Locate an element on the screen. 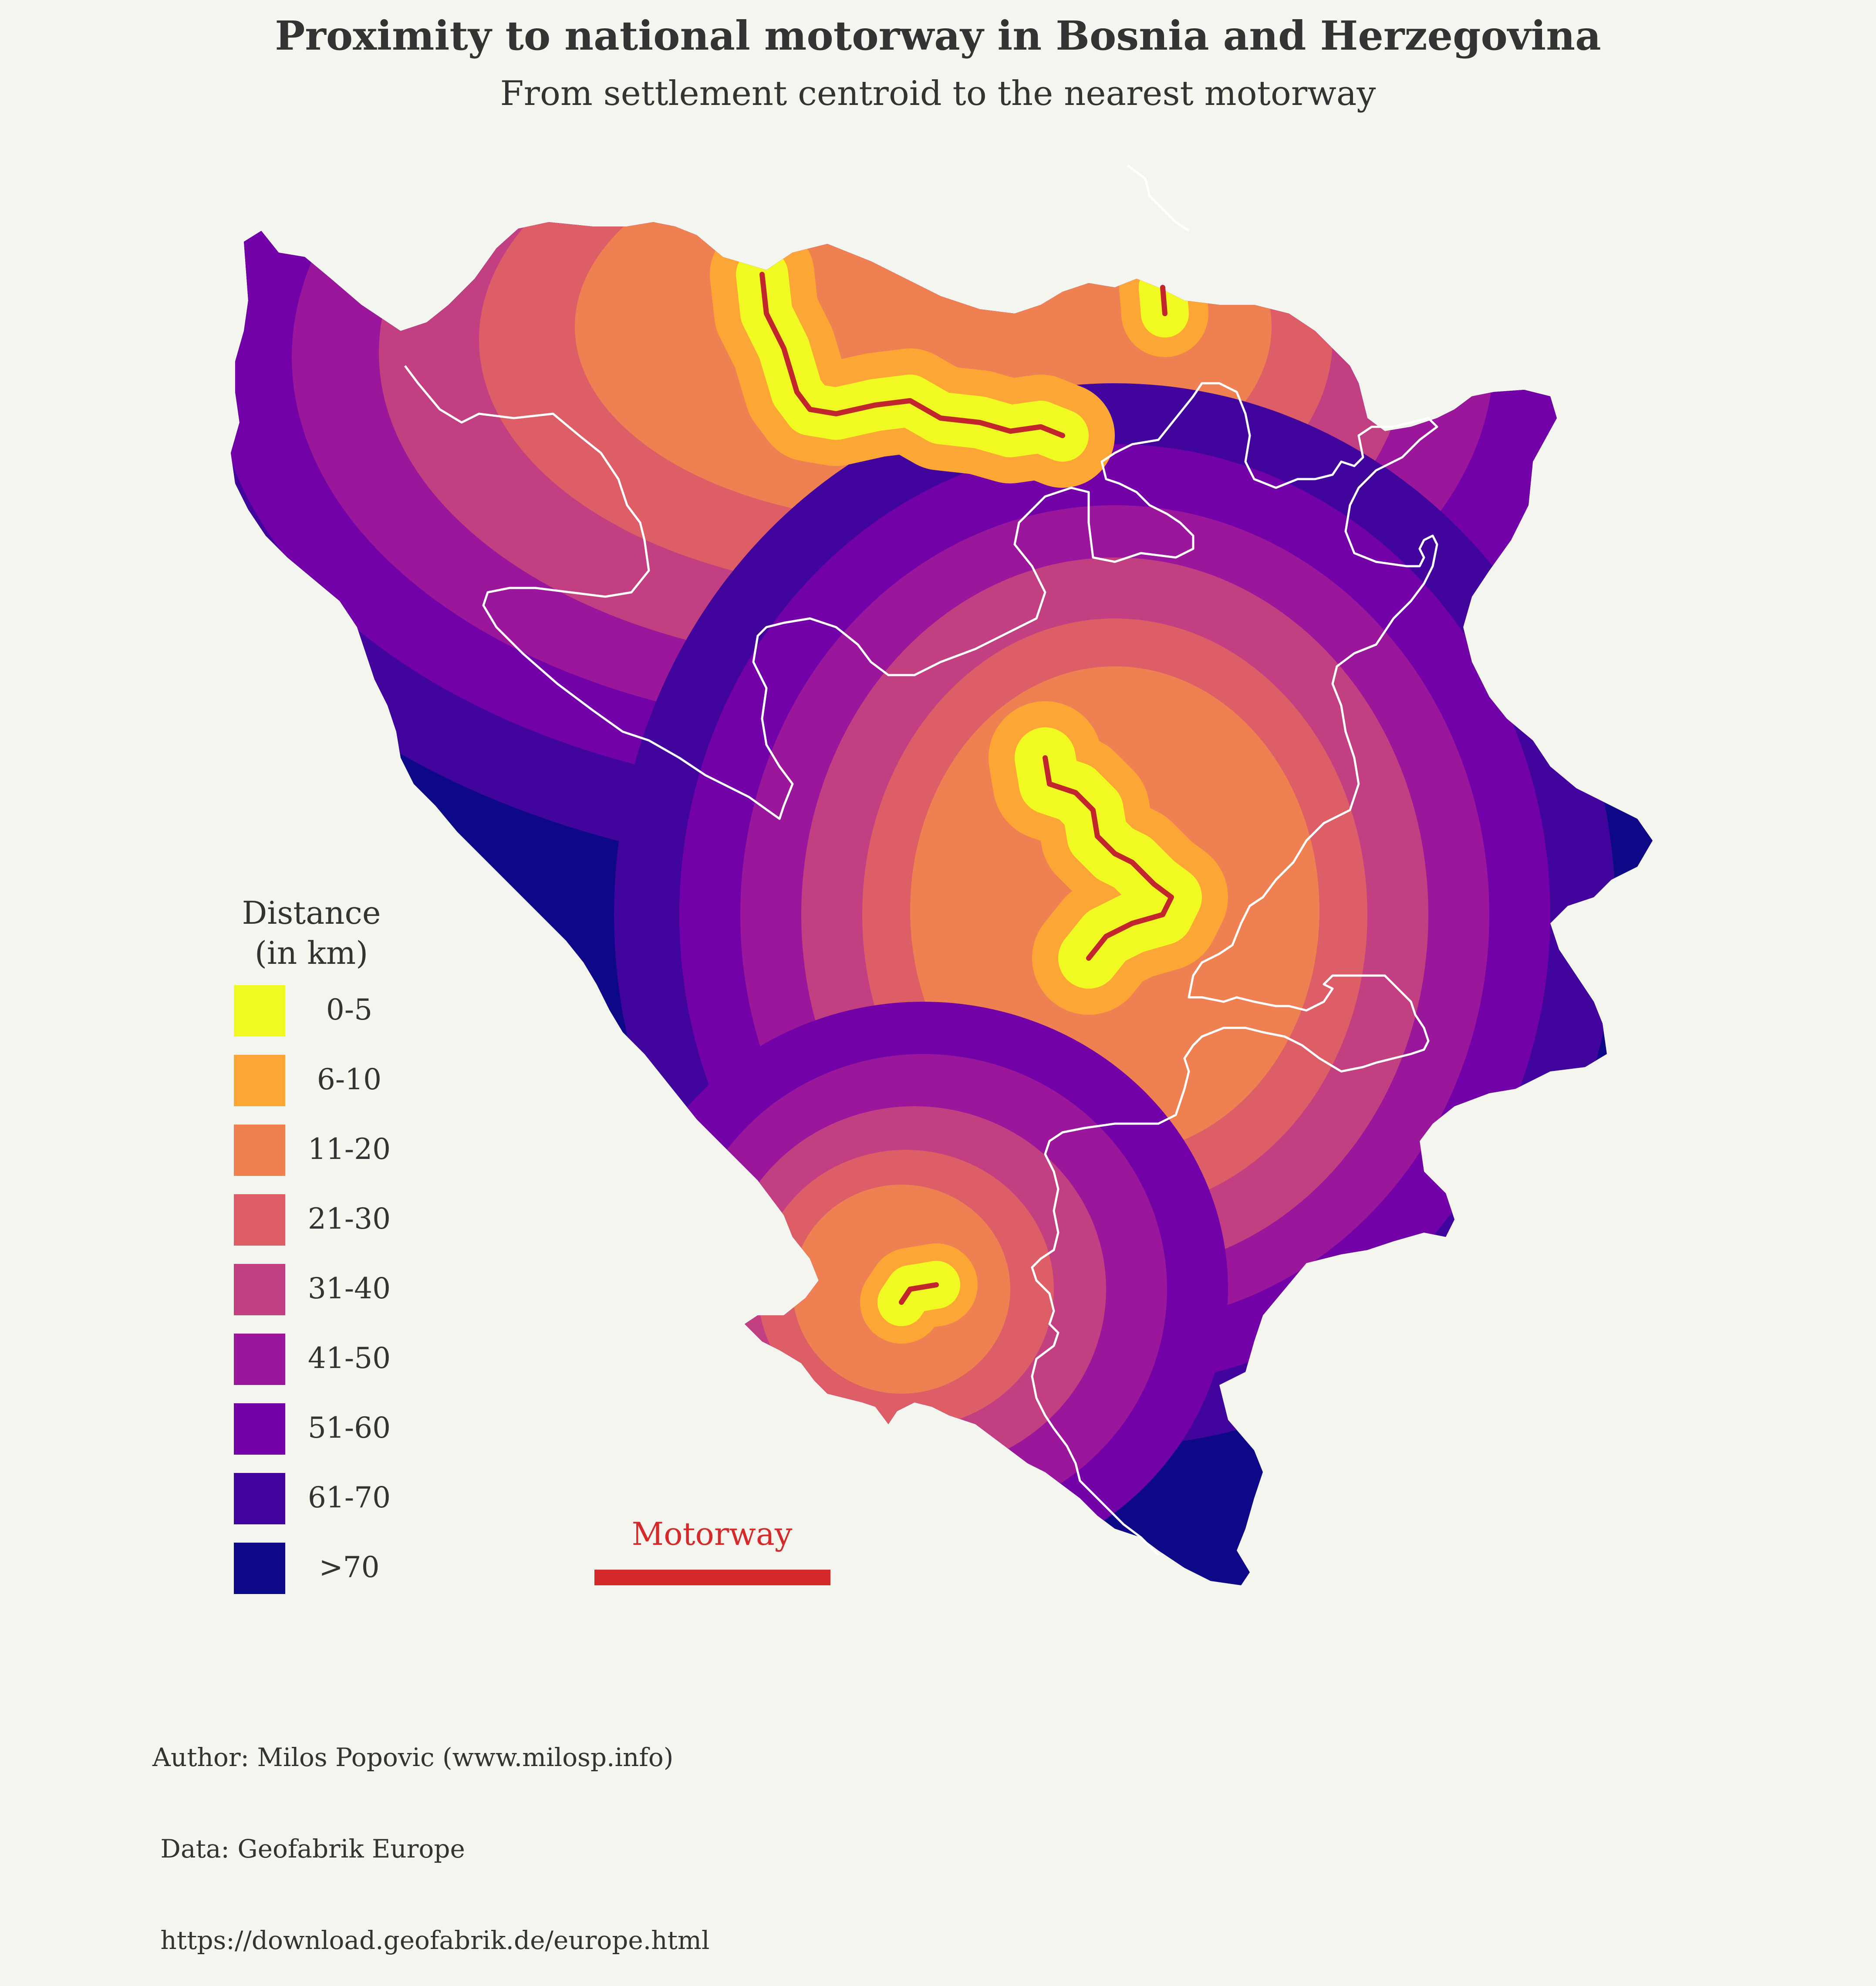 The image size is (1876, 1986). legend-item: 41-50 is located at coordinates (364, 1360).